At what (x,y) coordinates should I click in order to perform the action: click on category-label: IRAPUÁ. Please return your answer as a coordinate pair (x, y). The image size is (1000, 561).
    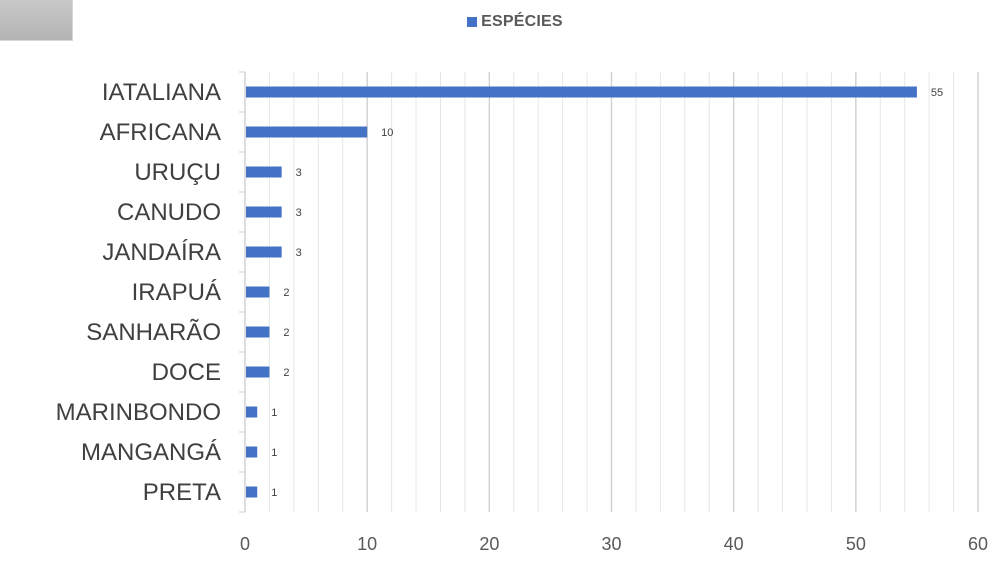
    Looking at the image, I should click on (176, 292).